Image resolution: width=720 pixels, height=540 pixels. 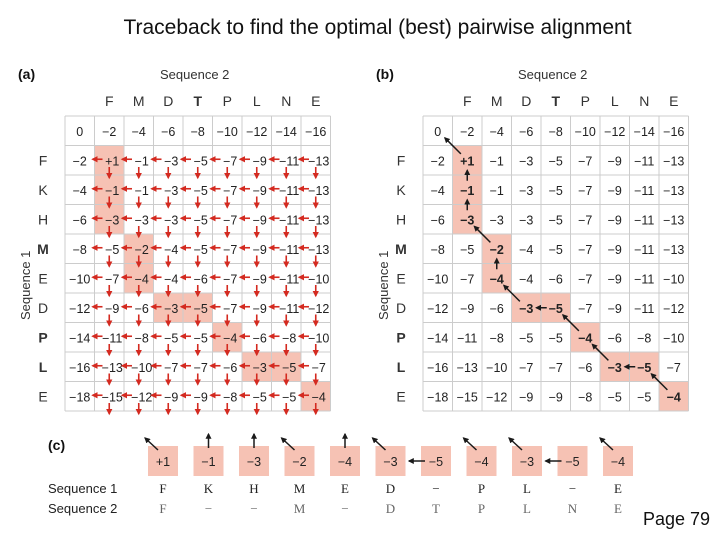 I want to click on matrix-b-cell-value: −12, so click(x=614, y=132).